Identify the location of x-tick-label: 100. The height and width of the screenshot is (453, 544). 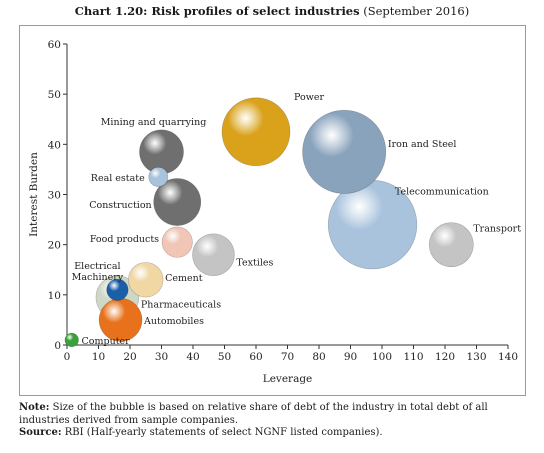
(382, 357).